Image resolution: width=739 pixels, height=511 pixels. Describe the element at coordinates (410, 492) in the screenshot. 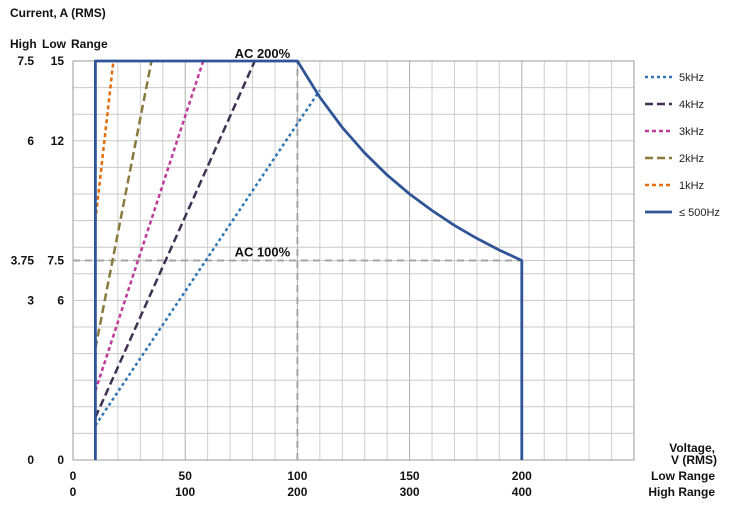

I see `x-tick-label-high: 300` at that location.